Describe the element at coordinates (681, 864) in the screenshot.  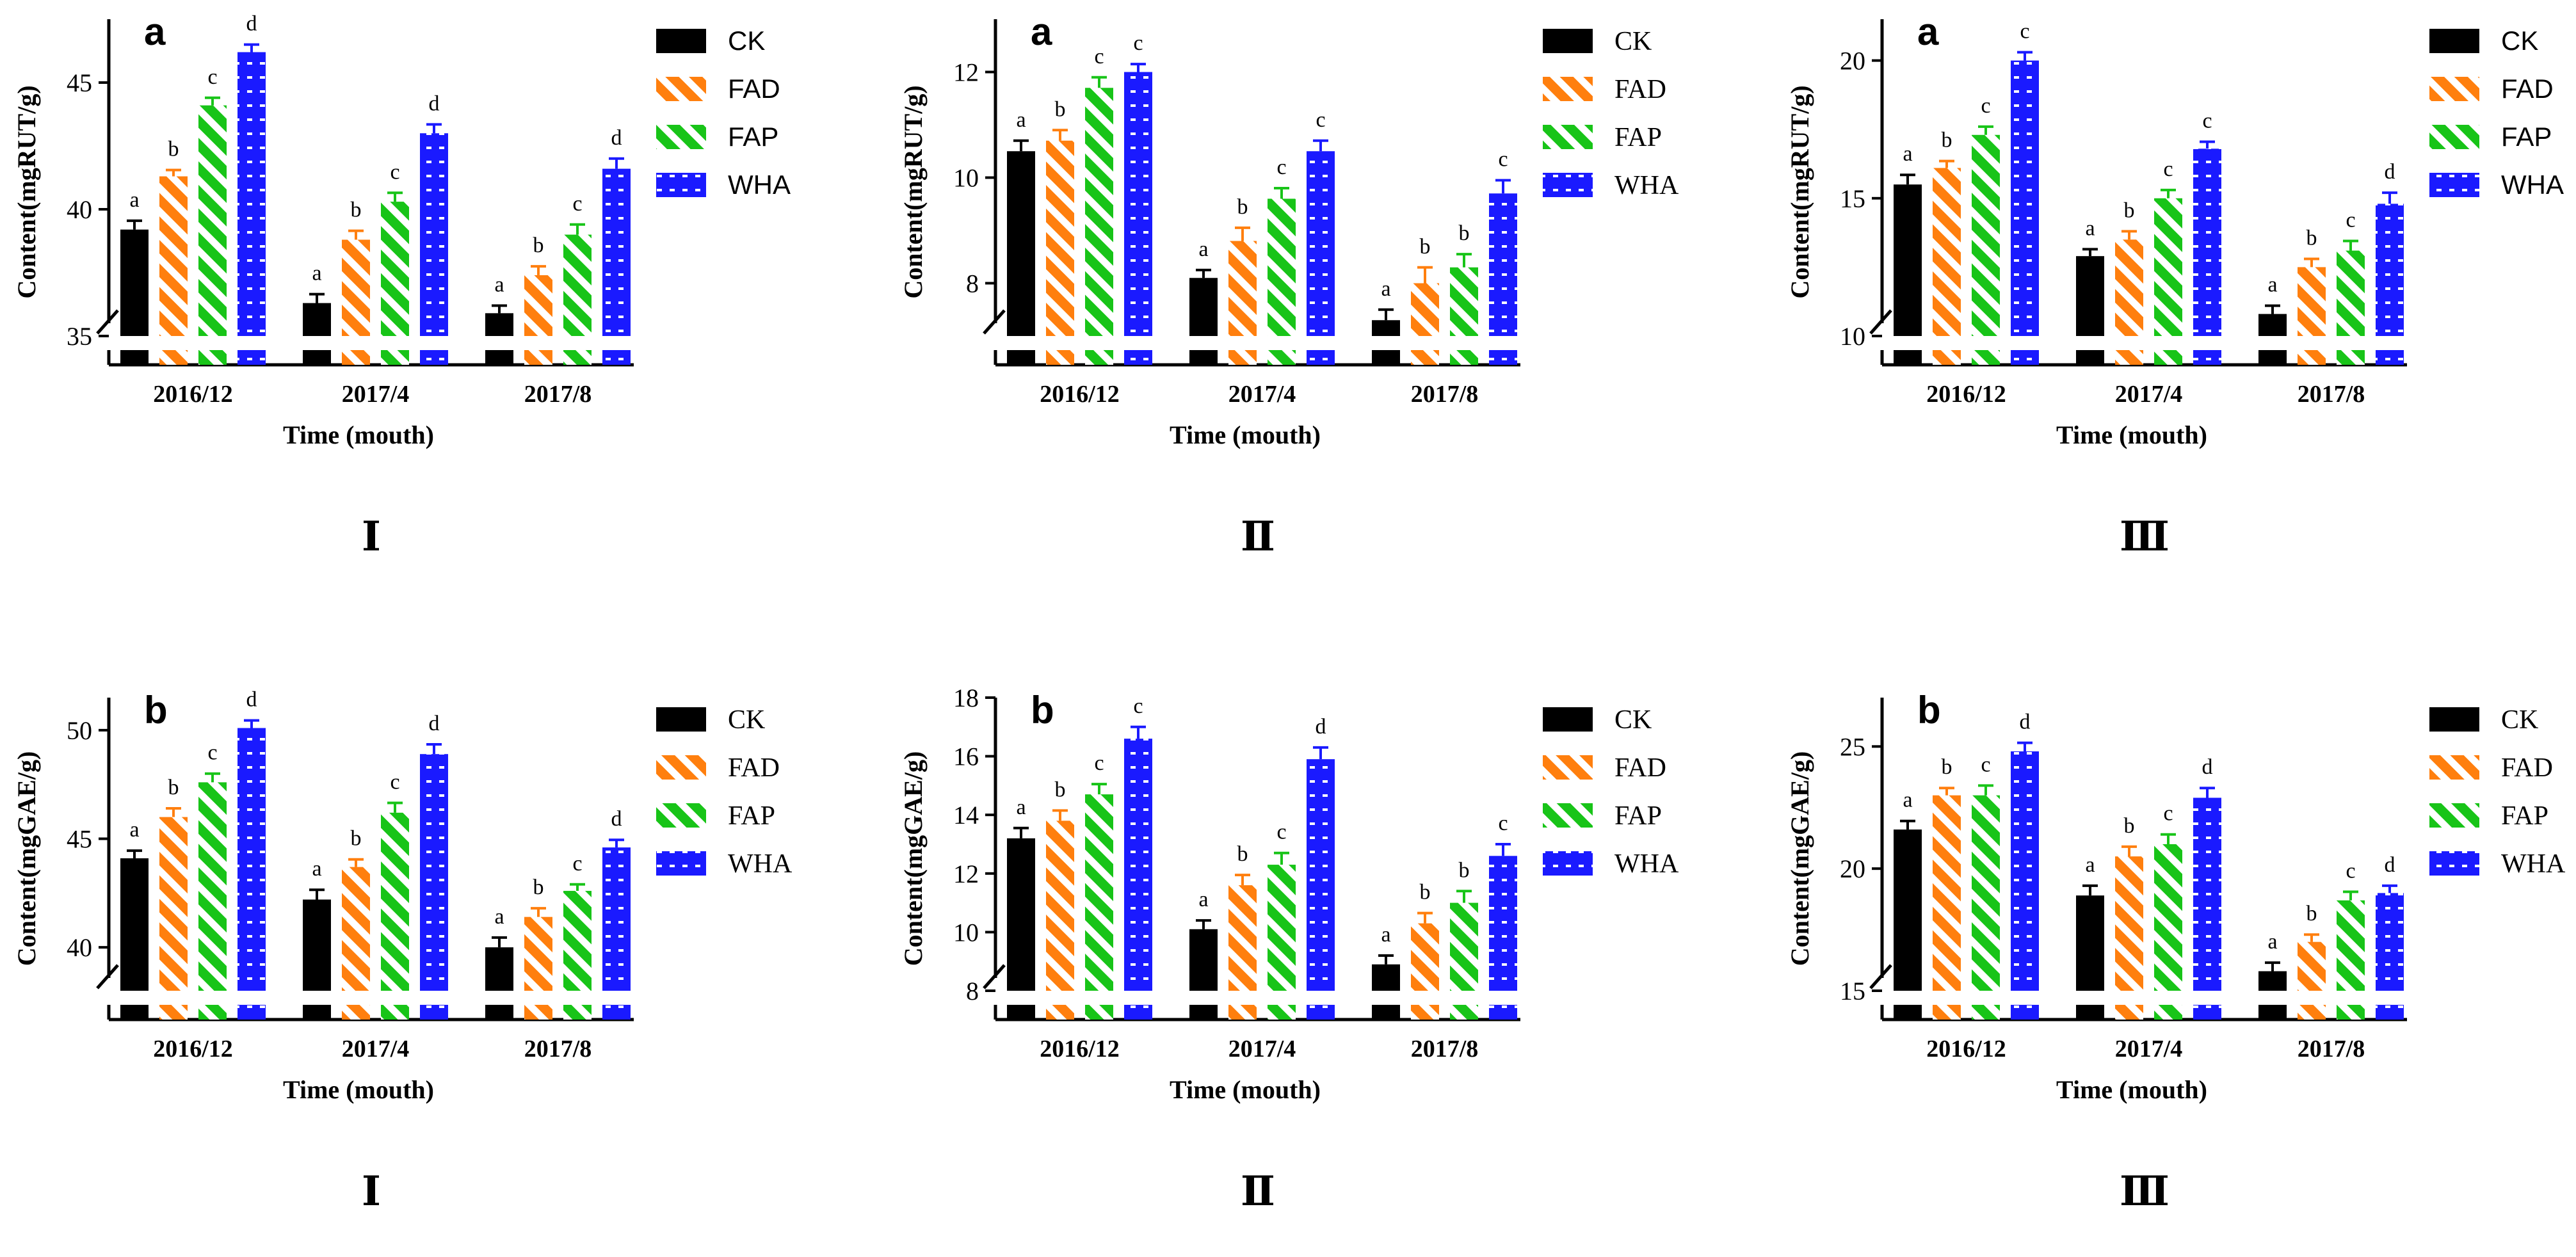
I see `legend-swatch-wha` at that location.